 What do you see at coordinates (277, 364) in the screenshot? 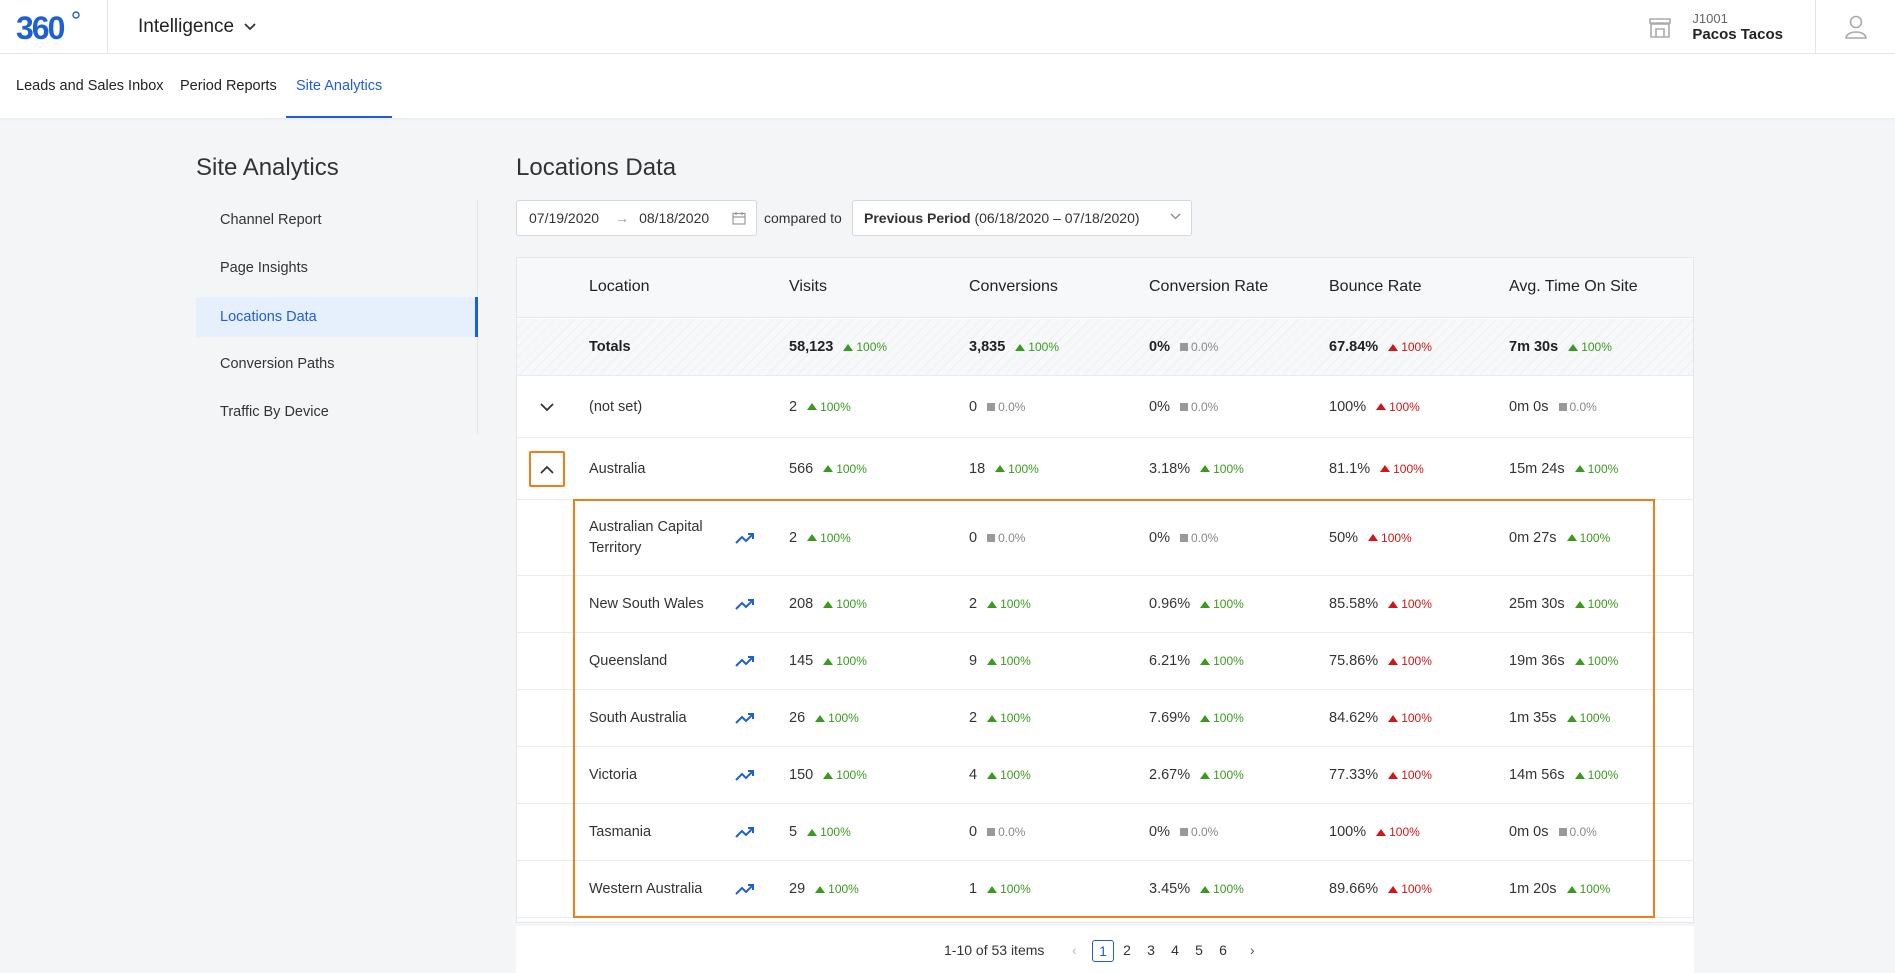
I see `sidebar-item-conversion-paths: Conversion Paths` at bounding box center [277, 364].